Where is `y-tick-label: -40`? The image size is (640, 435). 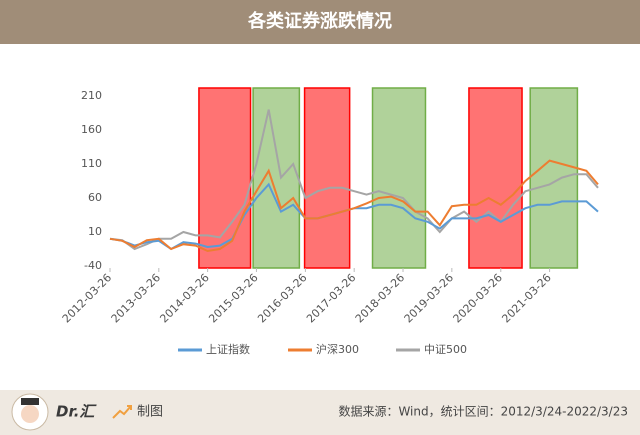 y-tick-label: -40 is located at coordinates (93, 265).